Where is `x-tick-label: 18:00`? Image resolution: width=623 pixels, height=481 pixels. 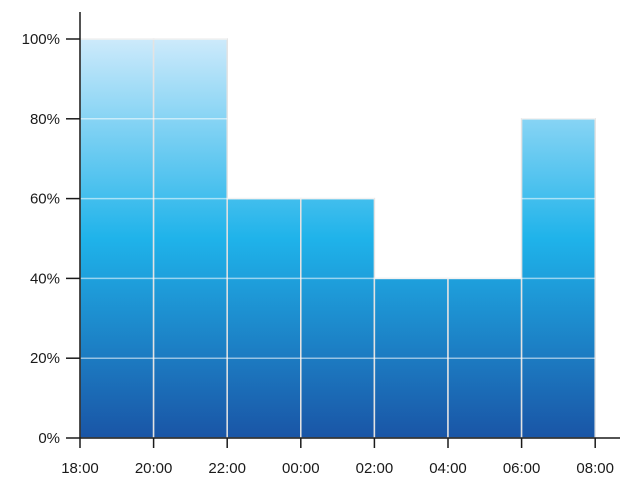 x-tick-label: 18:00 is located at coordinates (80, 468).